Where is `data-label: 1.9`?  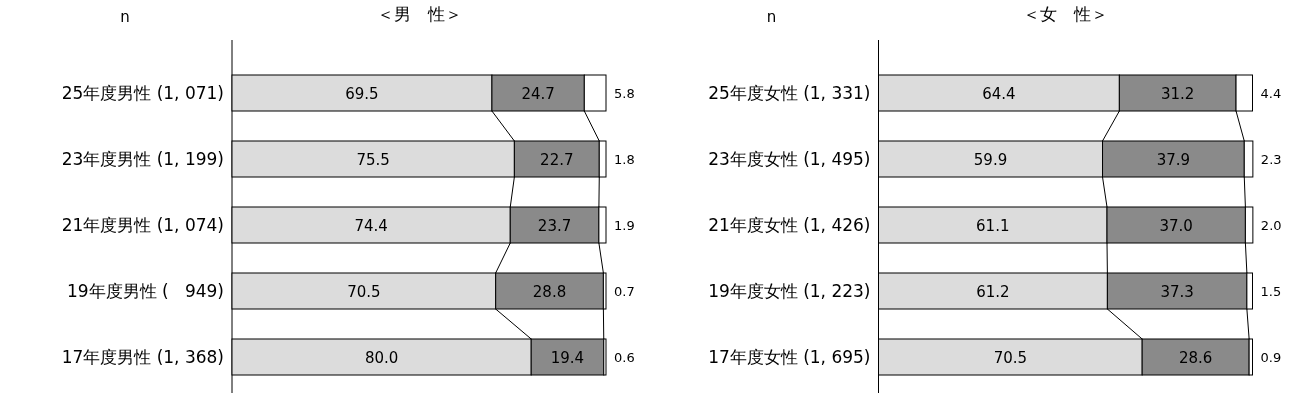 data-label: 1.9 is located at coordinates (624, 225).